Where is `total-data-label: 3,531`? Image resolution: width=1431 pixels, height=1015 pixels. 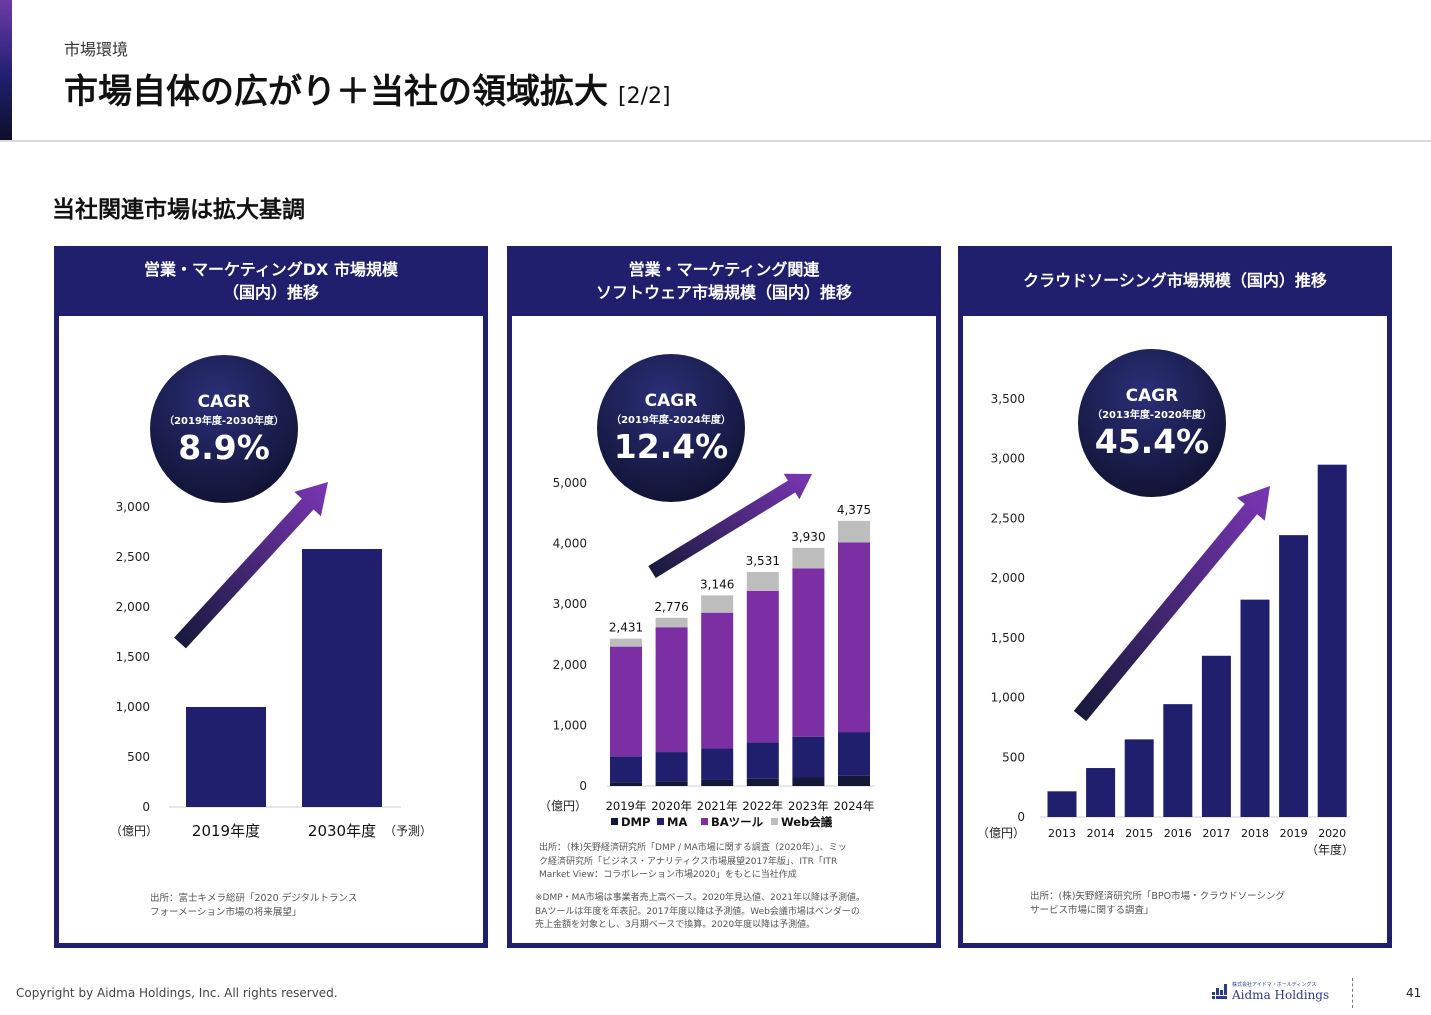
total-data-label: 3,531 is located at coordinates (763, 561).